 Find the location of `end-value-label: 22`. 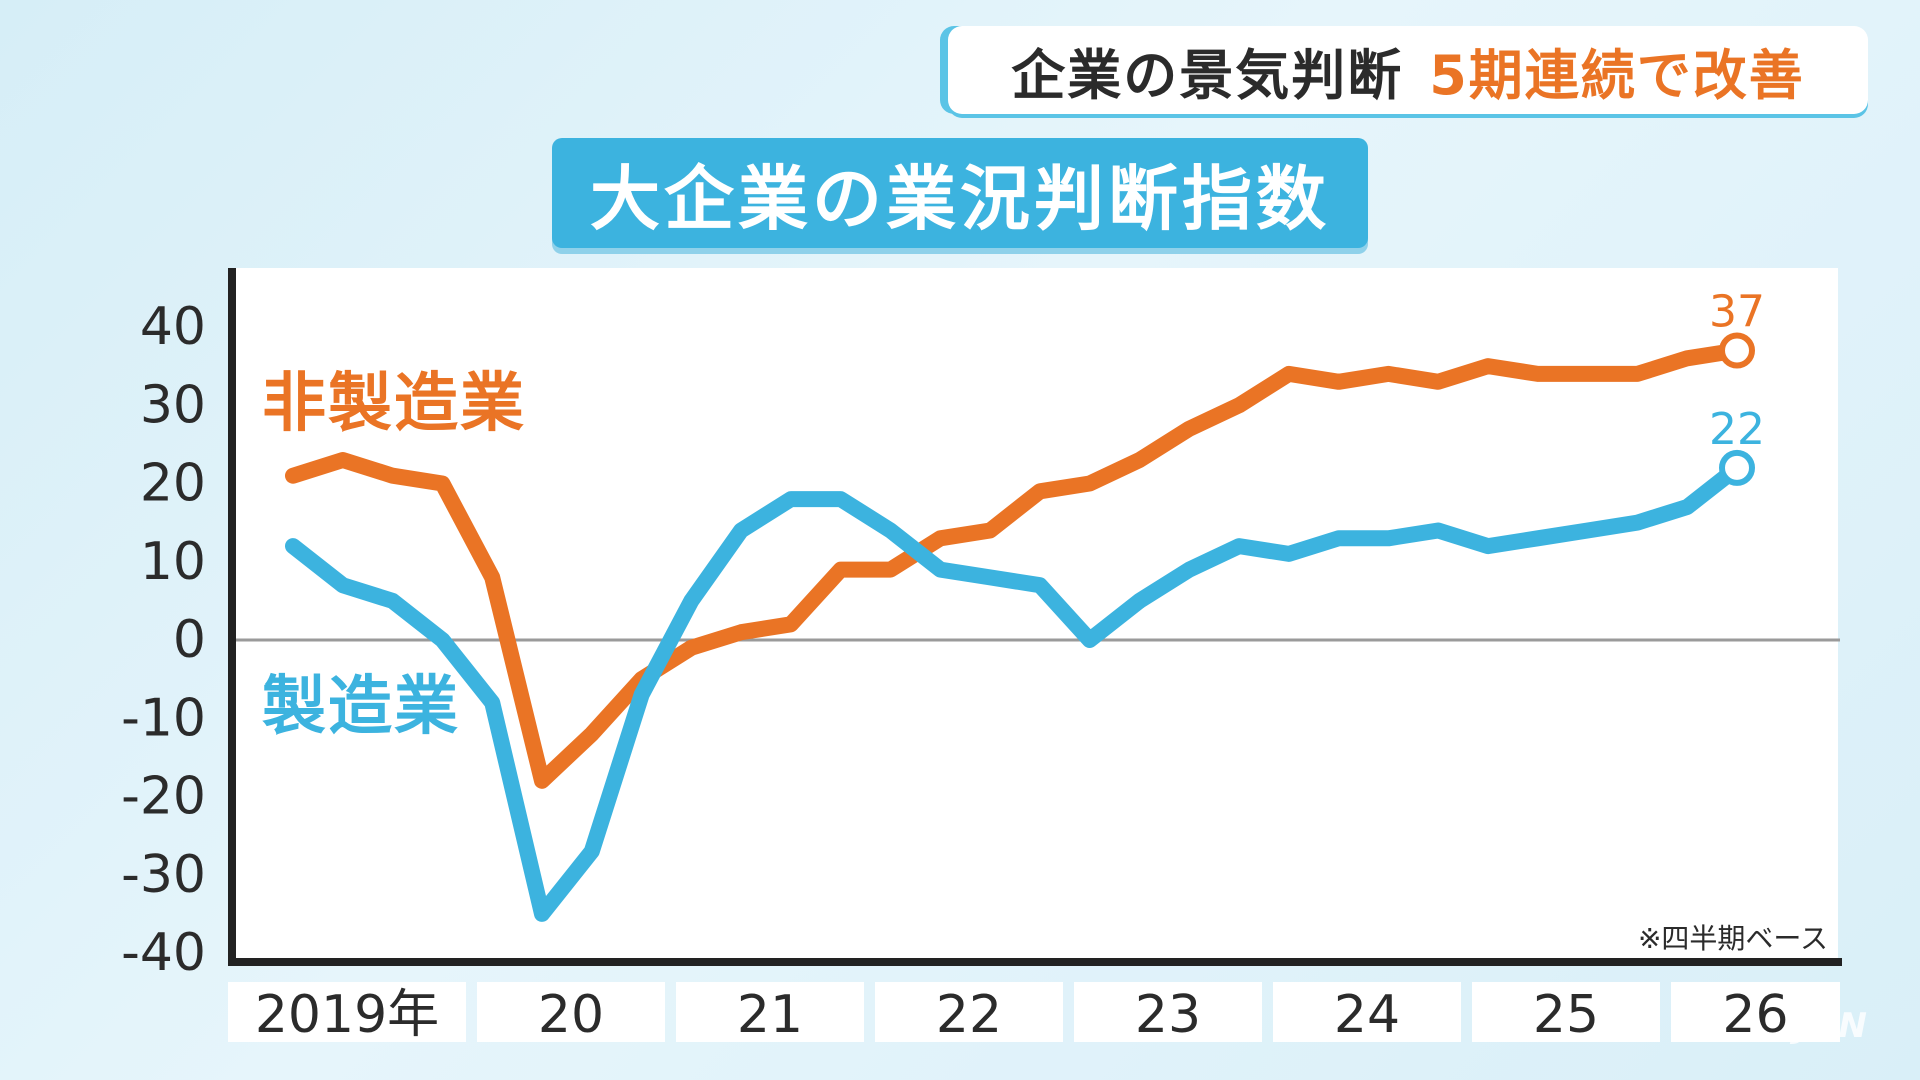

end-value-label: 22 is located at coordinates (1737, 429).